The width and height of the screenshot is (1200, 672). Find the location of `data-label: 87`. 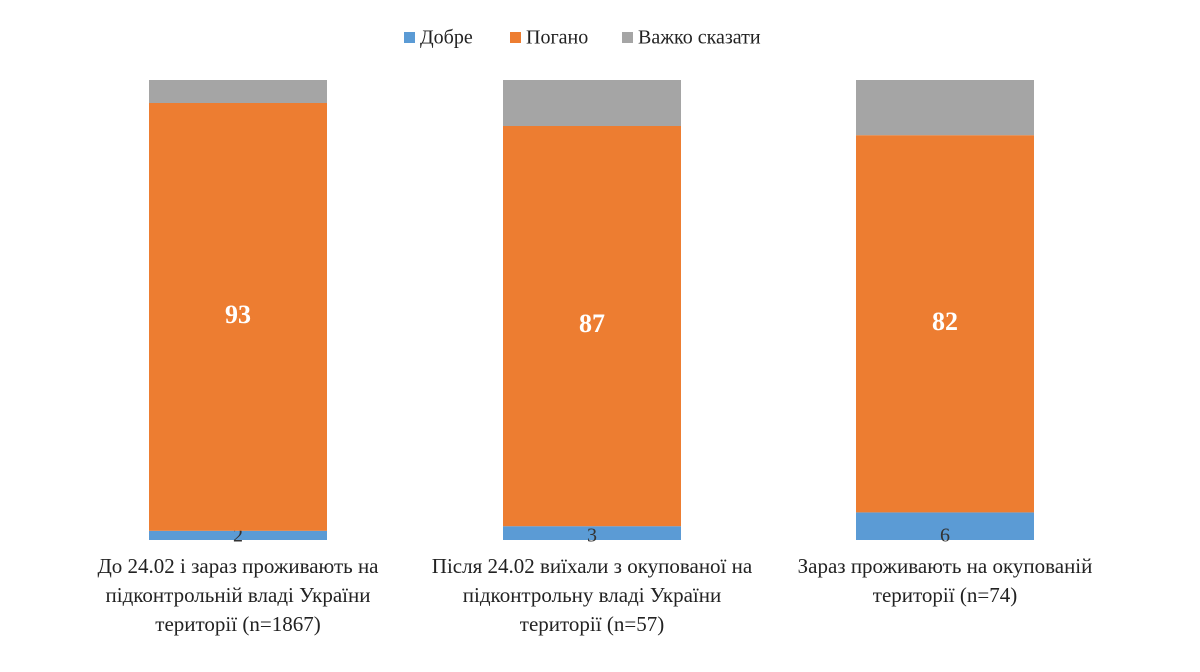

data-label: 87 is located at coordinates (592, 323).